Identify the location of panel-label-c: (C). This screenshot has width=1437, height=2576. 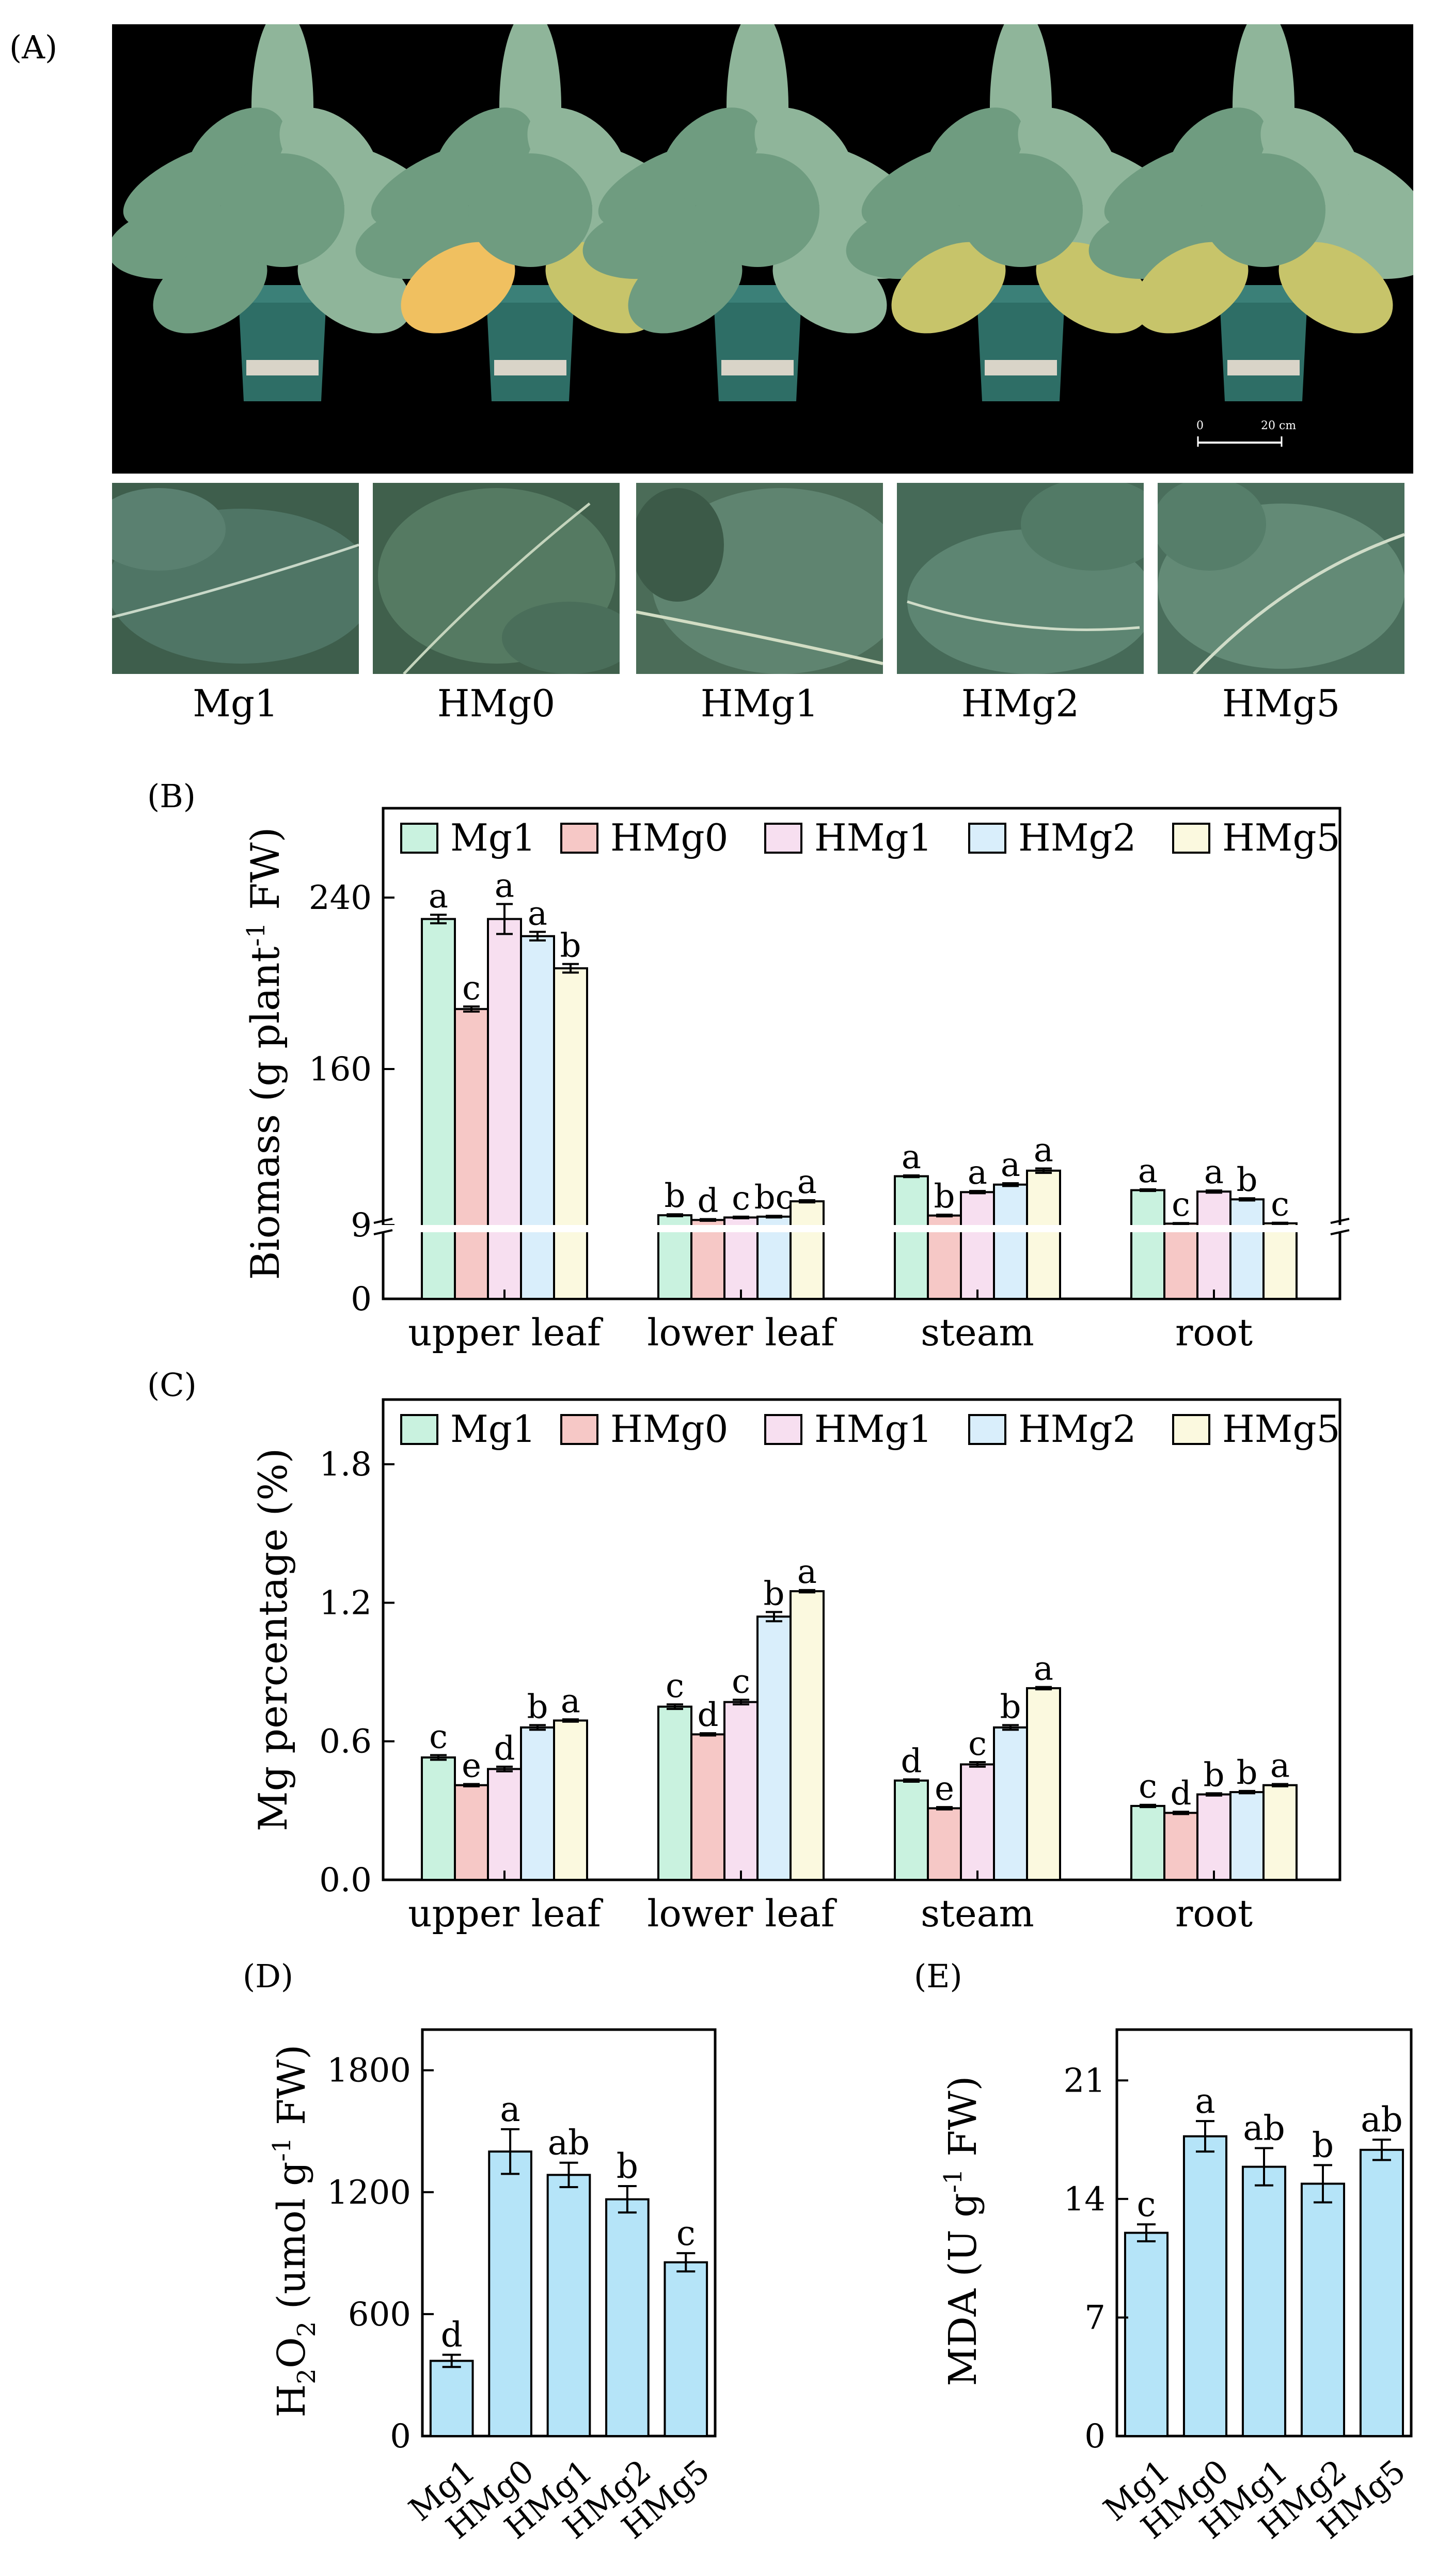
(172, 1385).